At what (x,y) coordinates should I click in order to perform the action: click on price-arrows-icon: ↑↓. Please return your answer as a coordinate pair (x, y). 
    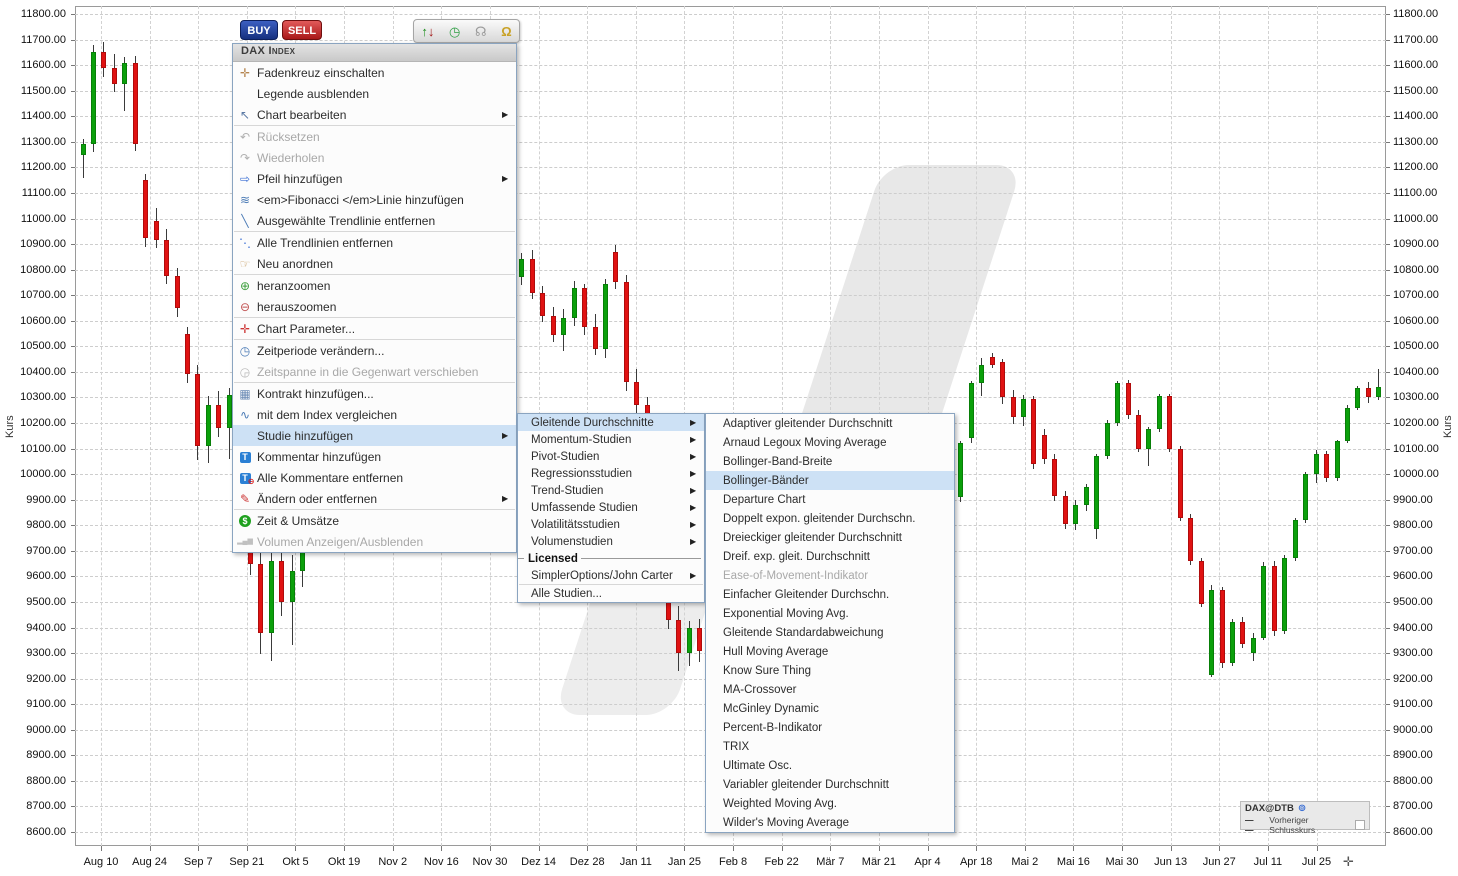
    Looking at the image, I should click on (428, 31).